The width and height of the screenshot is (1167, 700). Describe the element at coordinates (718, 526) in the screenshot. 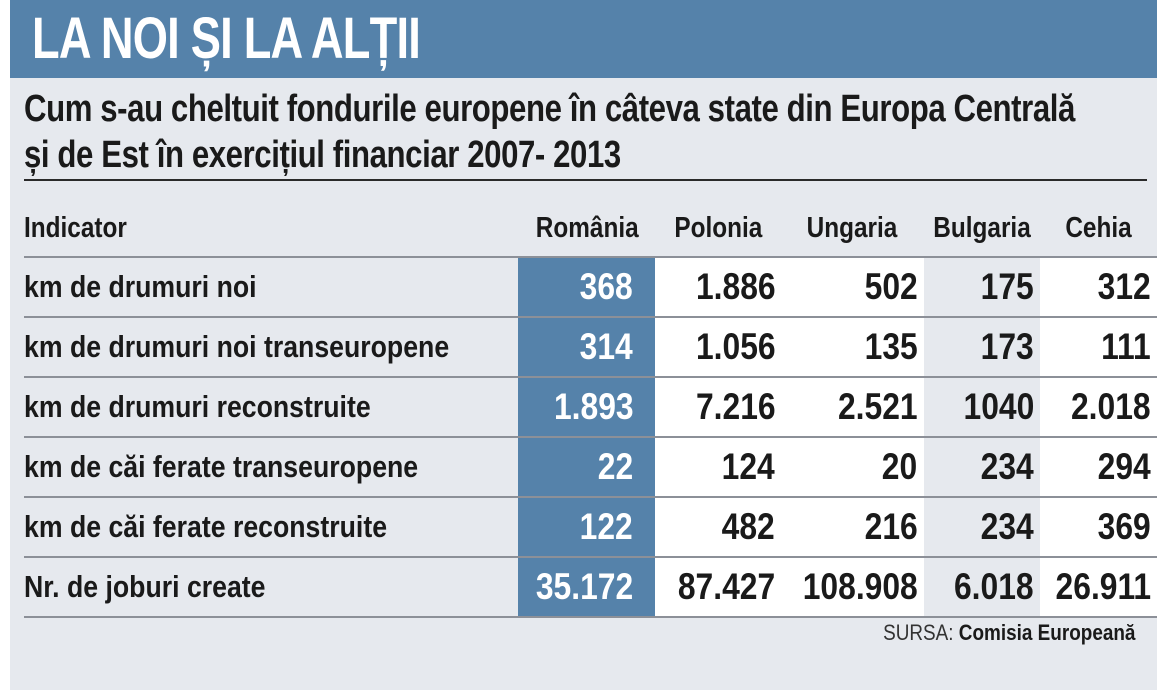

I see `cell-polonia: 482` at that location.